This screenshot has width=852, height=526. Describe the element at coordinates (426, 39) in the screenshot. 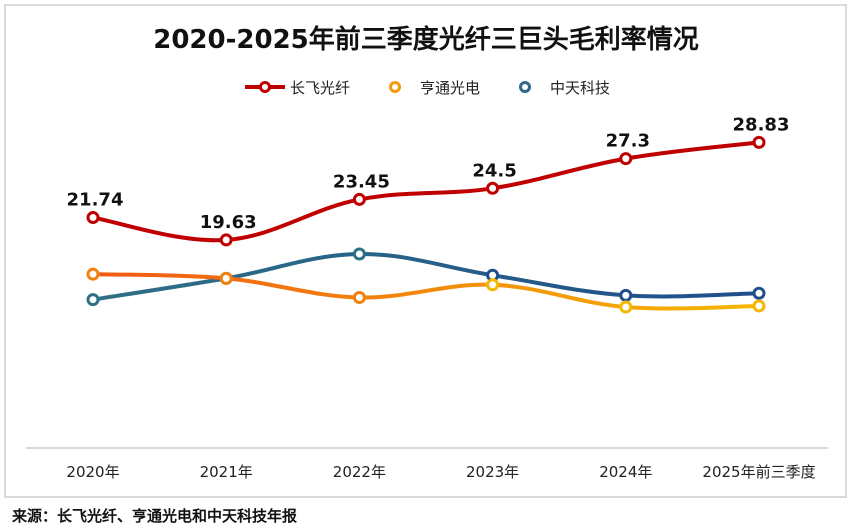

I see `chart-title: 2020-2025年前三季度光纤三巨头毛利率情况` at that location.